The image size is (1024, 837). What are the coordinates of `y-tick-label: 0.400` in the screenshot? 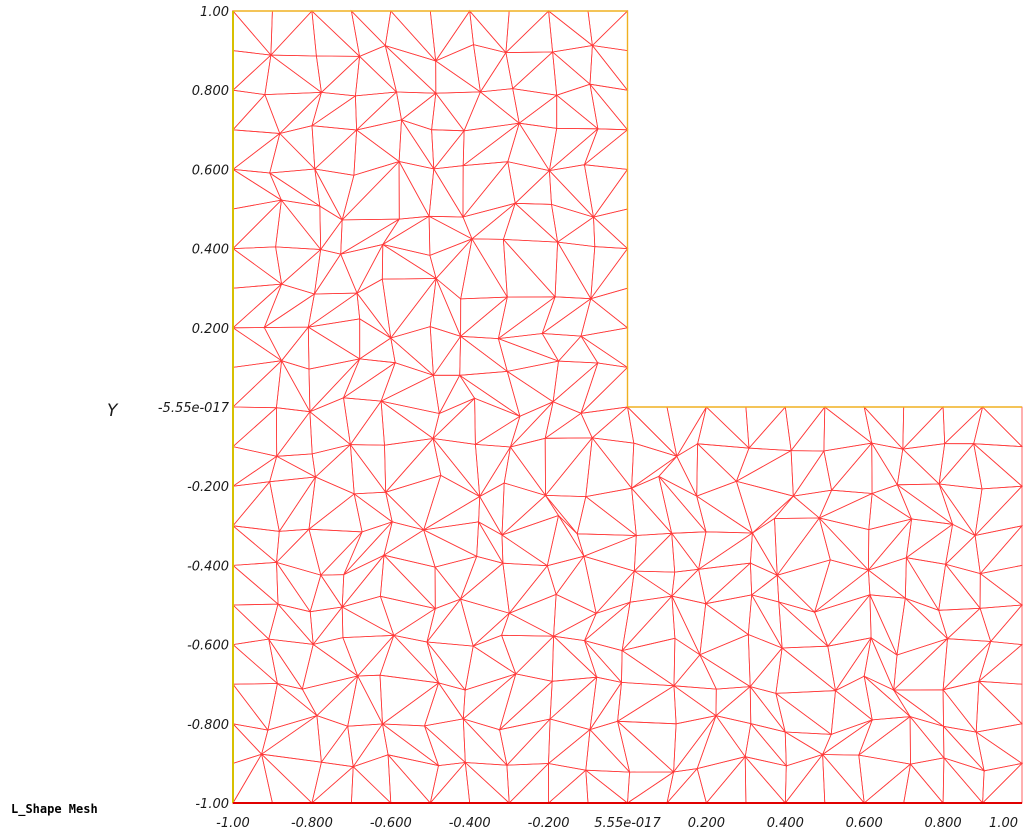 It's located at (210, 250).